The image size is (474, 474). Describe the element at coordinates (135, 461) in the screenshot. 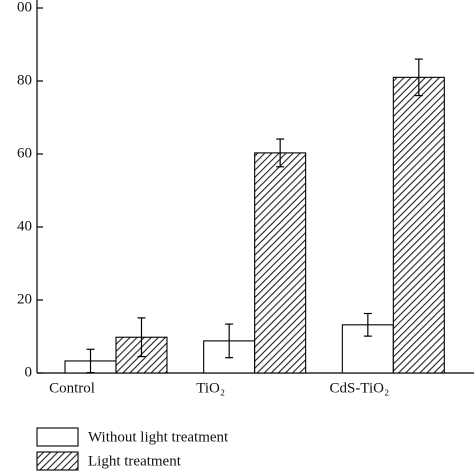

I see `legend-label: Light treatment` at that location.